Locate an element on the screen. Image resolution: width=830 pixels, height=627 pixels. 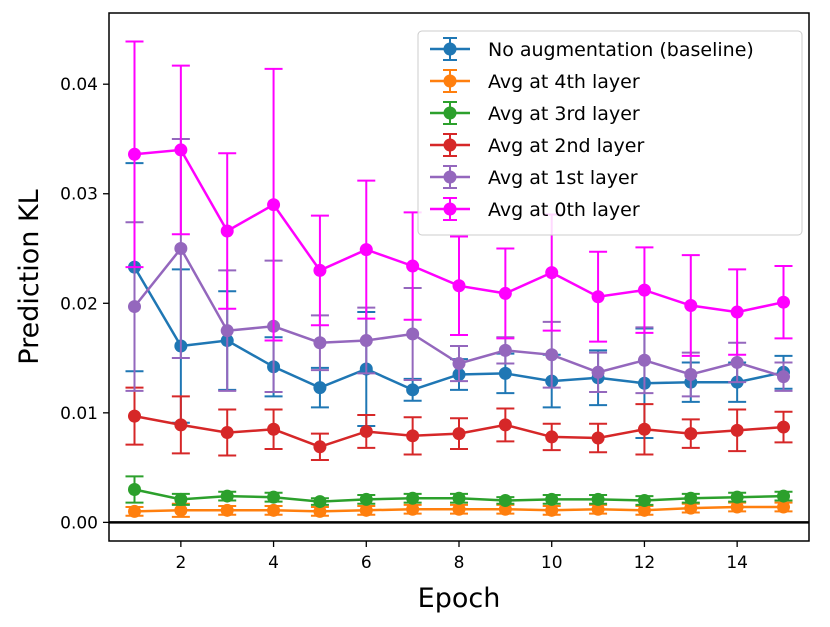
x-tick-label: 6 is located at coordinates (366, 563).